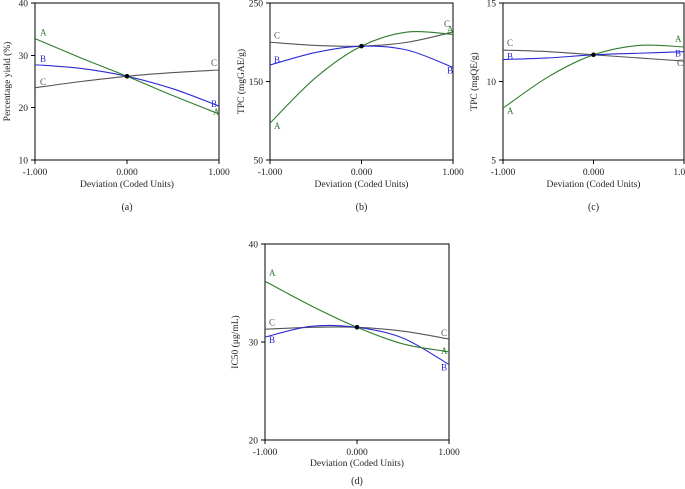 The image size is (685, 489). I want to click on panel-label: (a), so click(126, 207).